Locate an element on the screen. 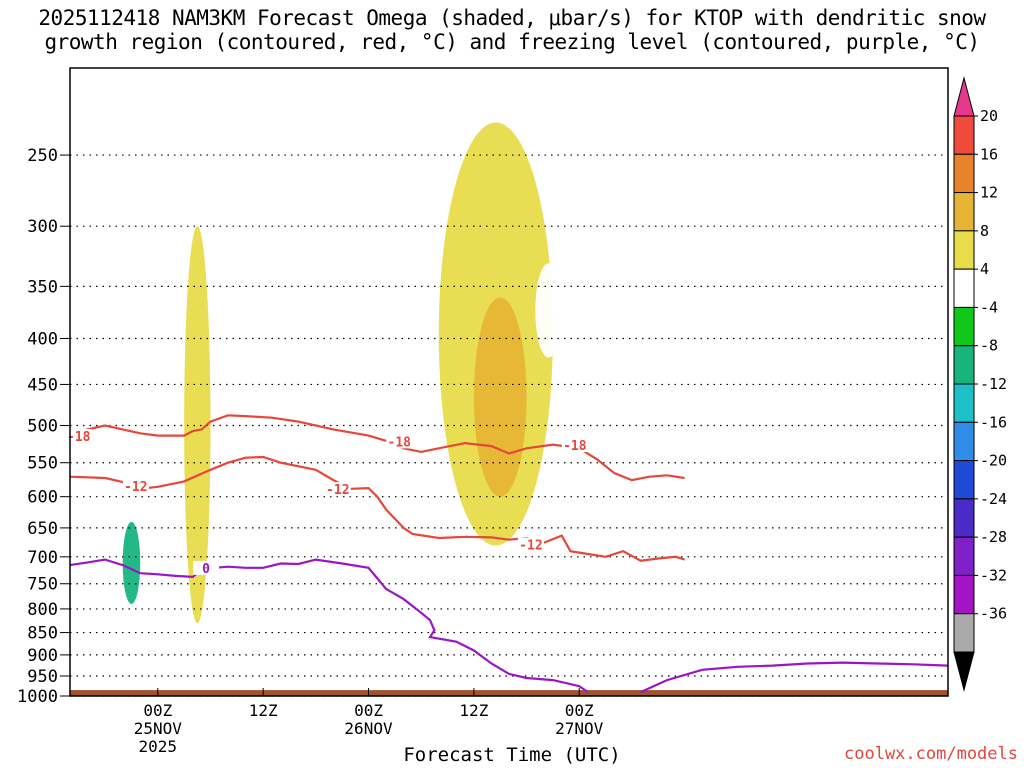 The width and height of the screenshot is (1024, 768). colorbar-label-3: 8 is located at coordinates (984, 231).